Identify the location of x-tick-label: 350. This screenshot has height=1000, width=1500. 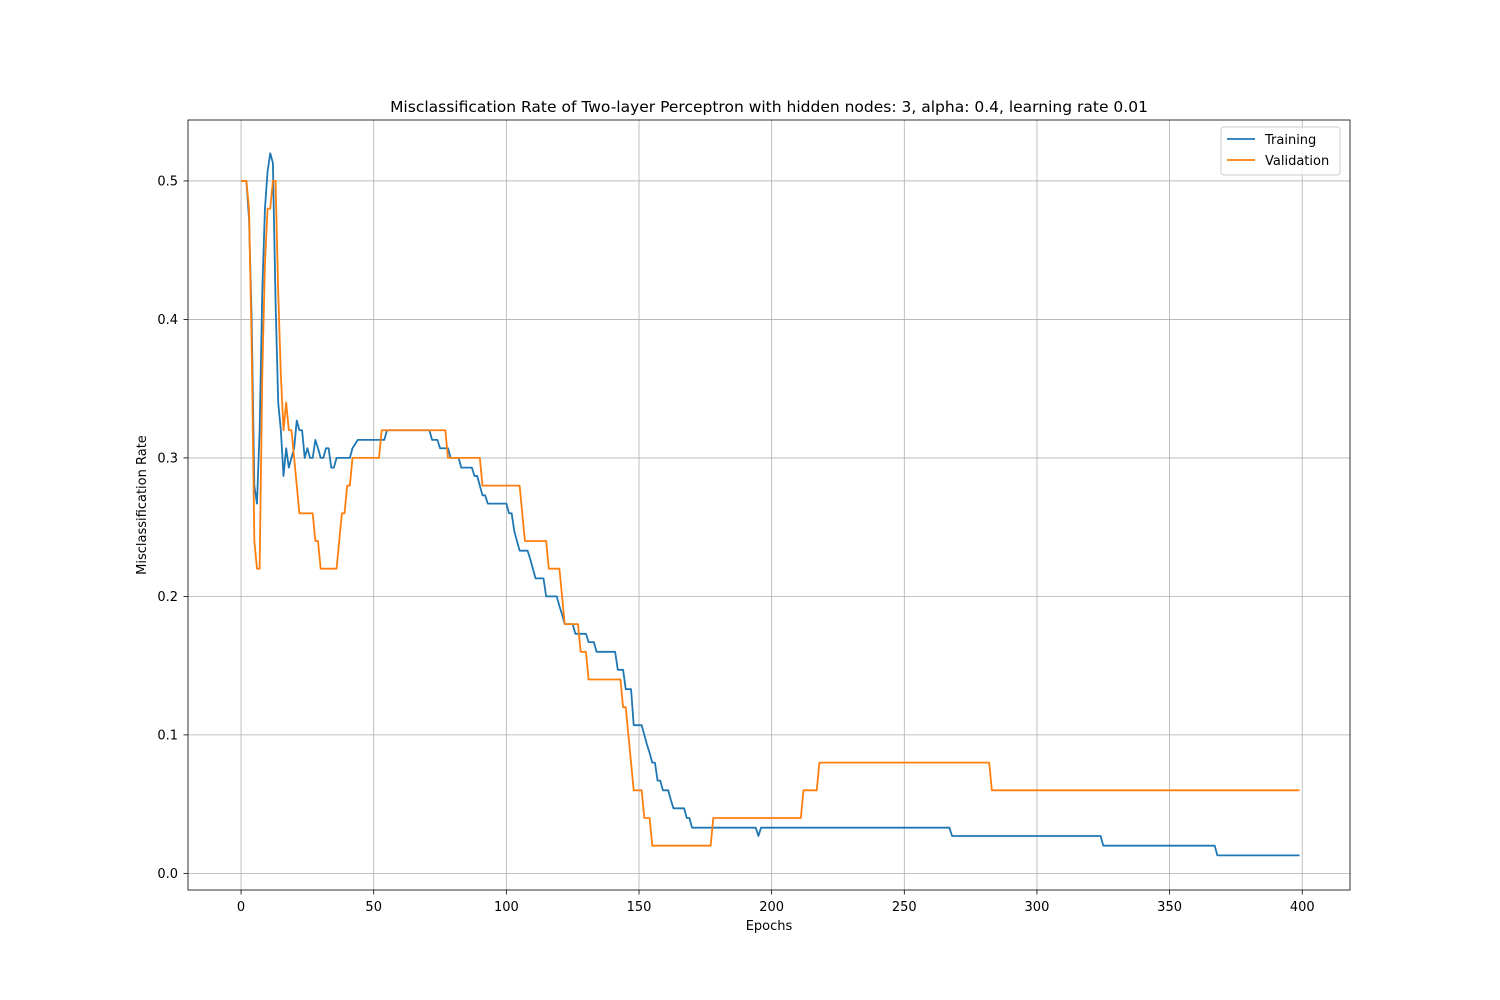
(1169, 907).